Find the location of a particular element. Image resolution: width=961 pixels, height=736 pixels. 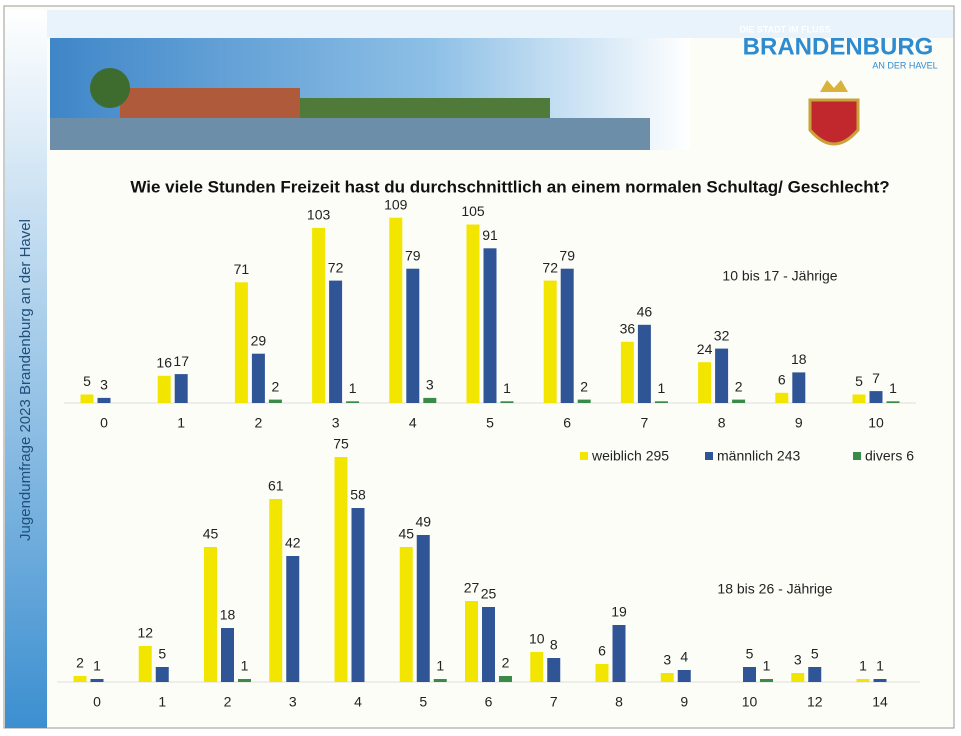

trees is located at coordinates (425, 108).